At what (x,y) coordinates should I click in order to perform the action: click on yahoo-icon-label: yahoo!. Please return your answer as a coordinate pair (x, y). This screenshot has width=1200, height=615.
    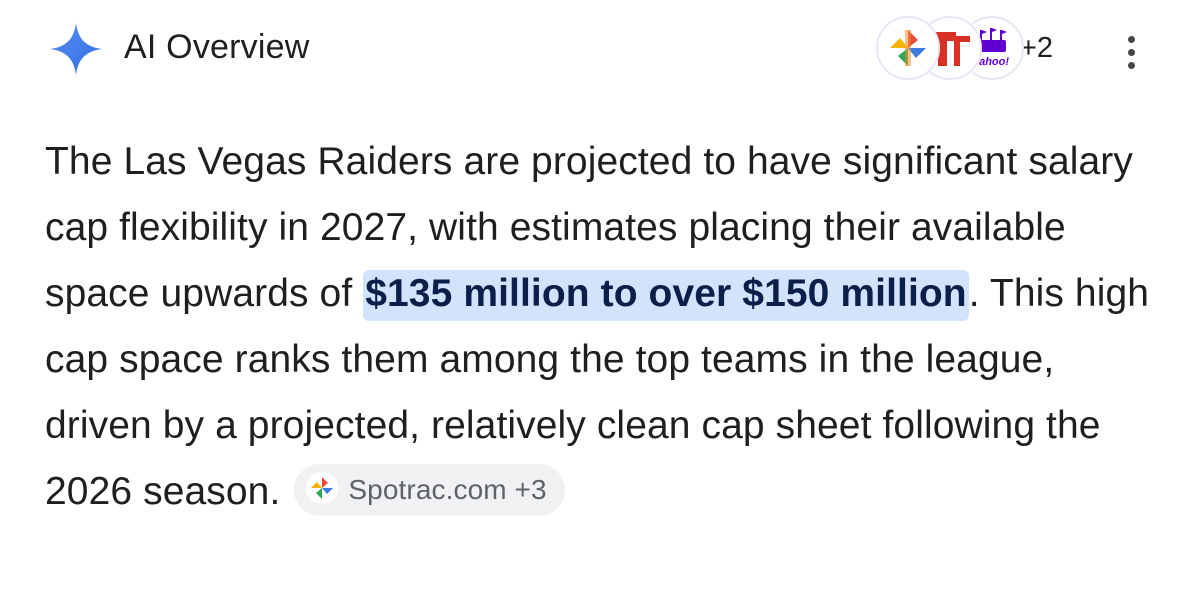
    Looking at the image, I should click on (990, 62).